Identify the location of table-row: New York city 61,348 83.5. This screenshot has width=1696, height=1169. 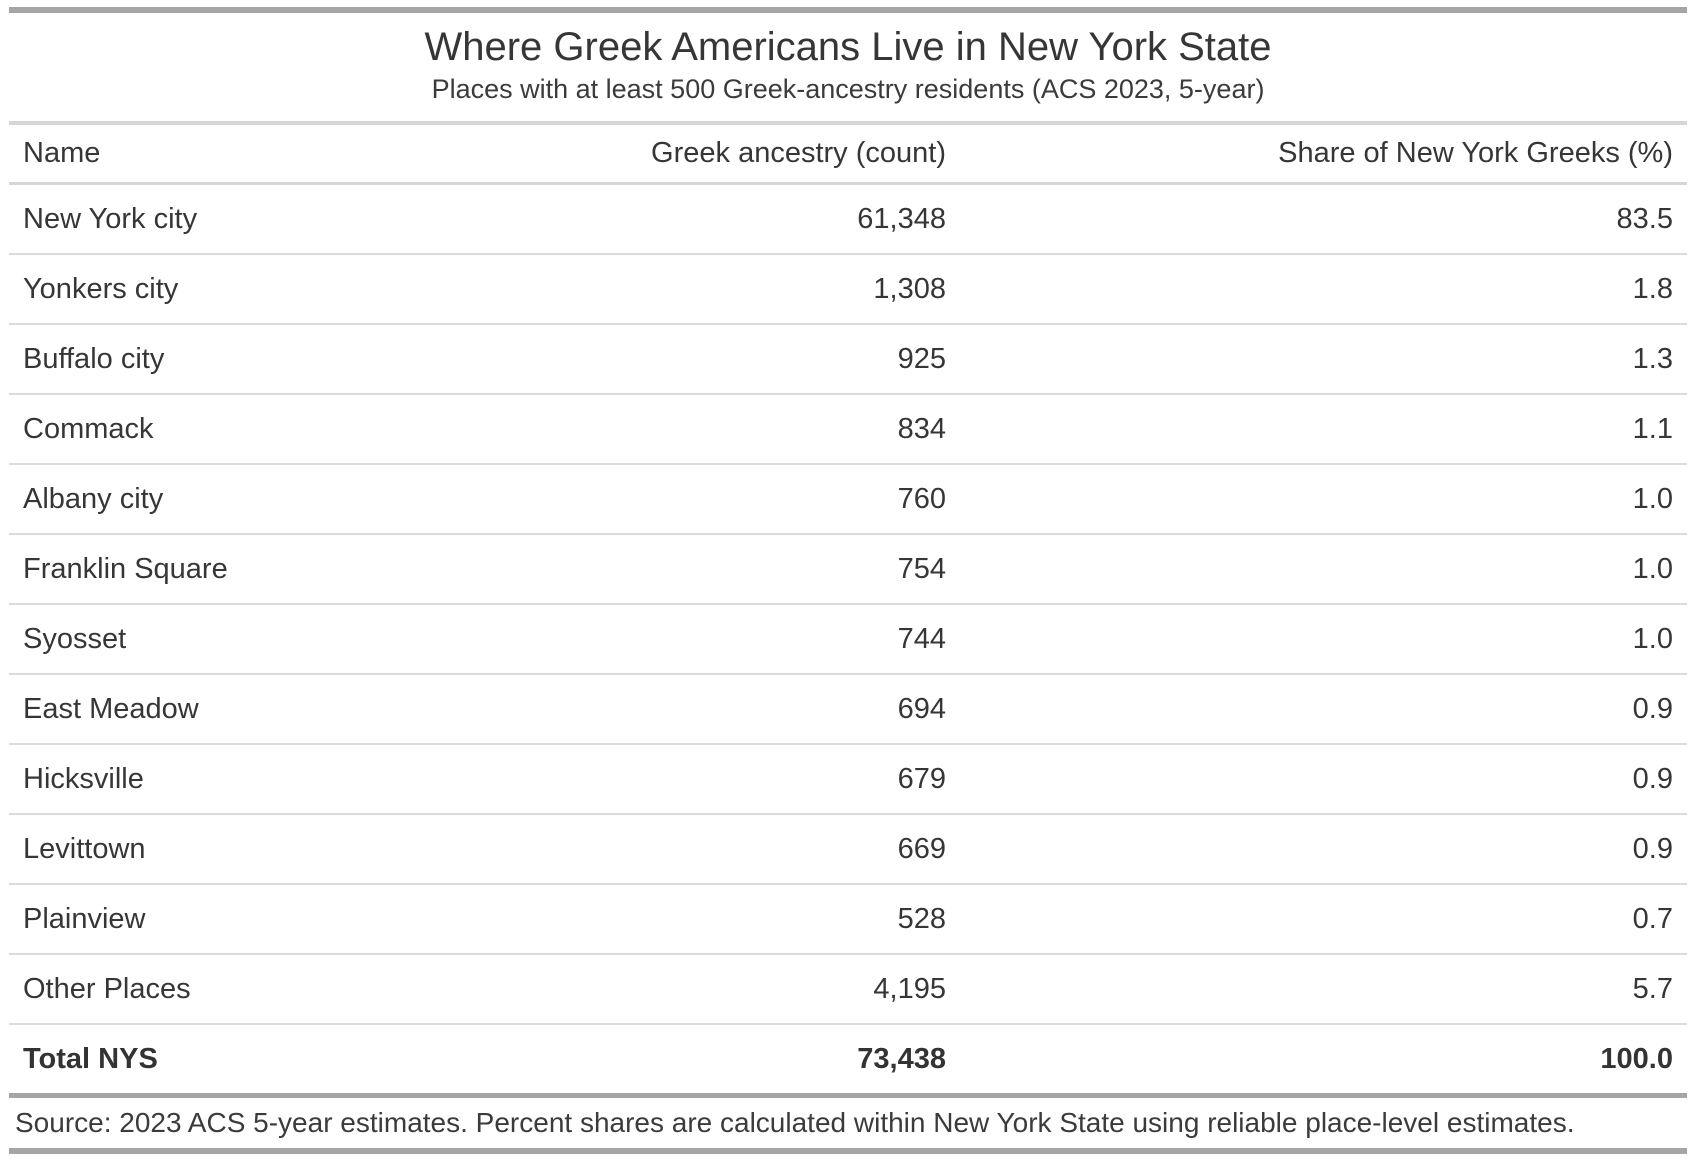
(848, 219).